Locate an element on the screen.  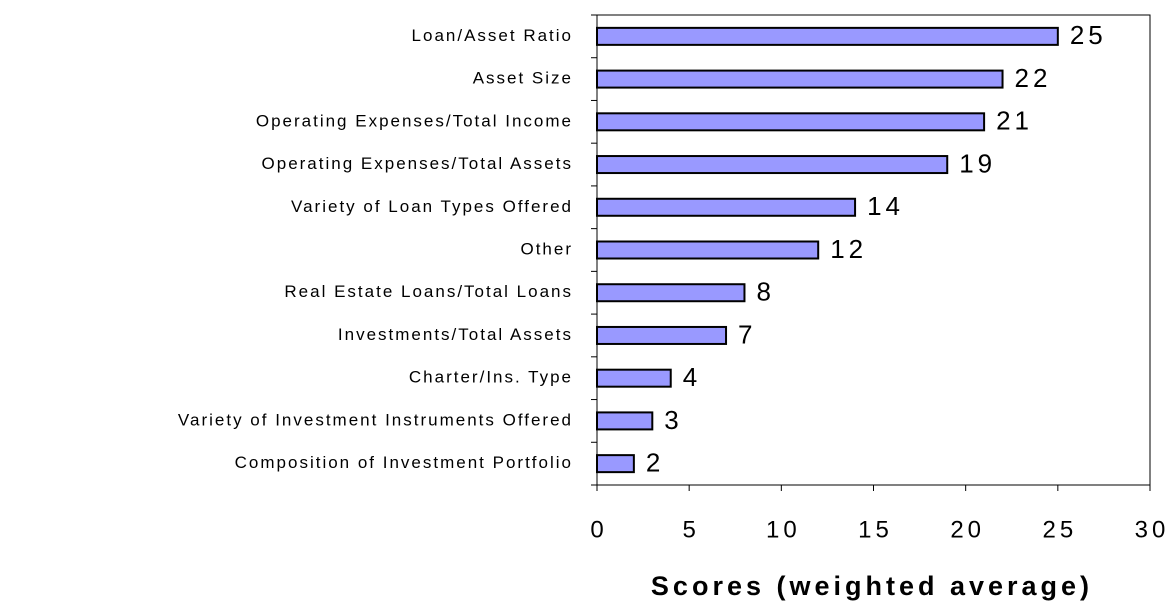
value-label: 25 is located at coordinates (1088, 35).